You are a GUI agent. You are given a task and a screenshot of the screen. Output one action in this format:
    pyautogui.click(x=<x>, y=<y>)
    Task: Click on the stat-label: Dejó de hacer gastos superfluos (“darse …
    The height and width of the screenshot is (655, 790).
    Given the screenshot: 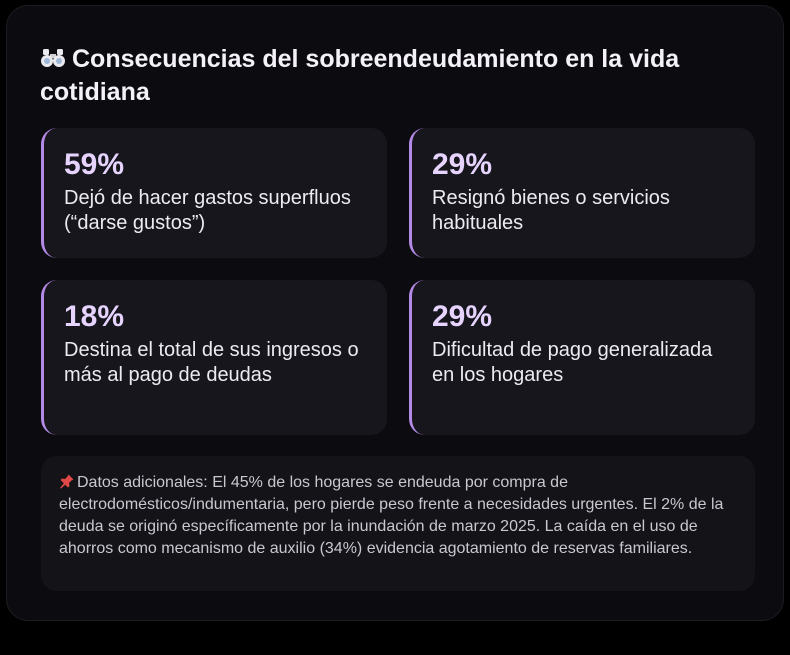 What is the action you would take?
    pyautogui.click(x=207, y=210)
    